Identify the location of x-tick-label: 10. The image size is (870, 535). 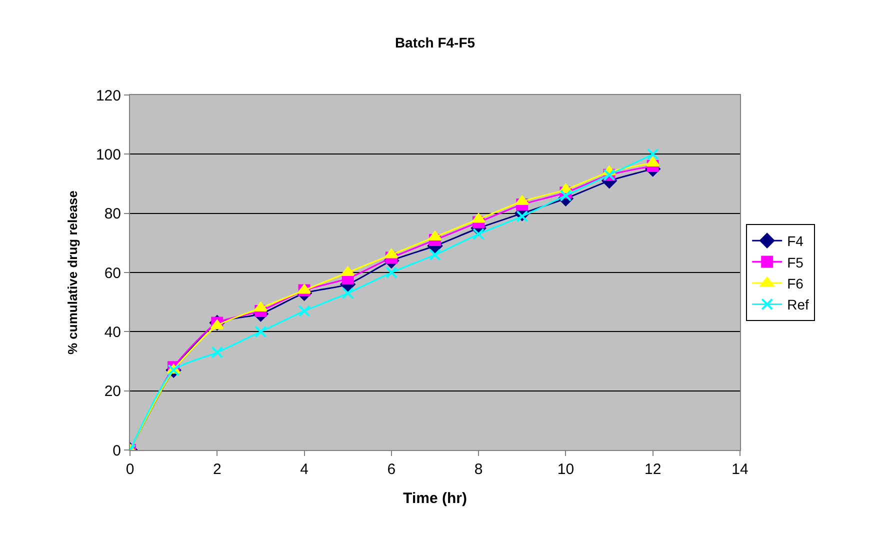
(565, 469).